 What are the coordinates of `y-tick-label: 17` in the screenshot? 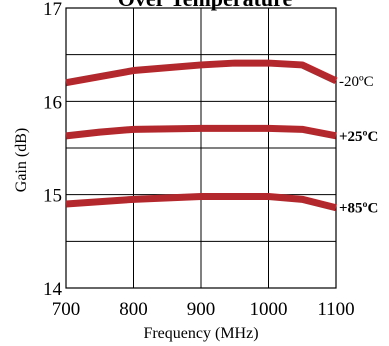 It's located at (52, 10).